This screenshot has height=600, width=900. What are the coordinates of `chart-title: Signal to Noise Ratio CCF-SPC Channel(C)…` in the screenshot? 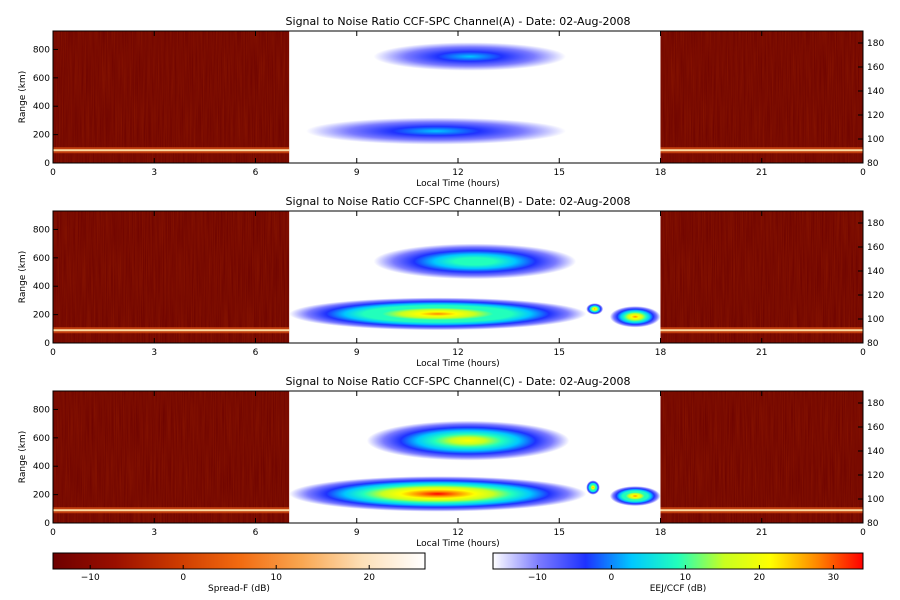 It's located at (457, 381).